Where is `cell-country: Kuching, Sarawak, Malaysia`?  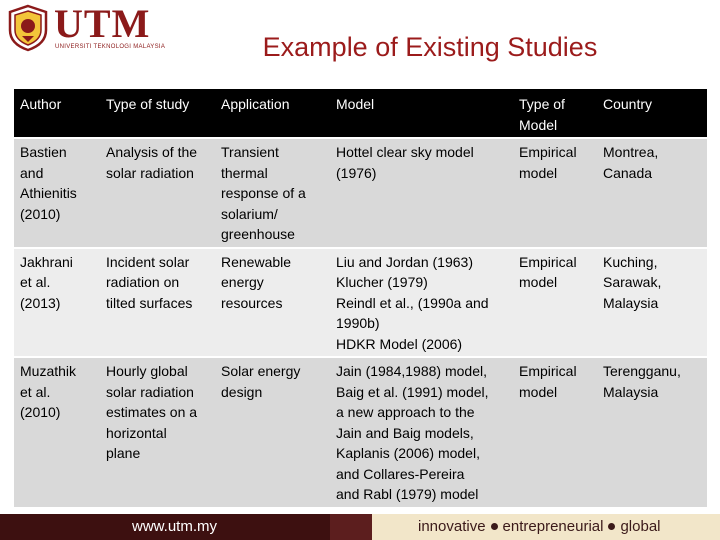 cell-country: Kuching, Sarawak, Malaysia is located at coordinates (652, 302).